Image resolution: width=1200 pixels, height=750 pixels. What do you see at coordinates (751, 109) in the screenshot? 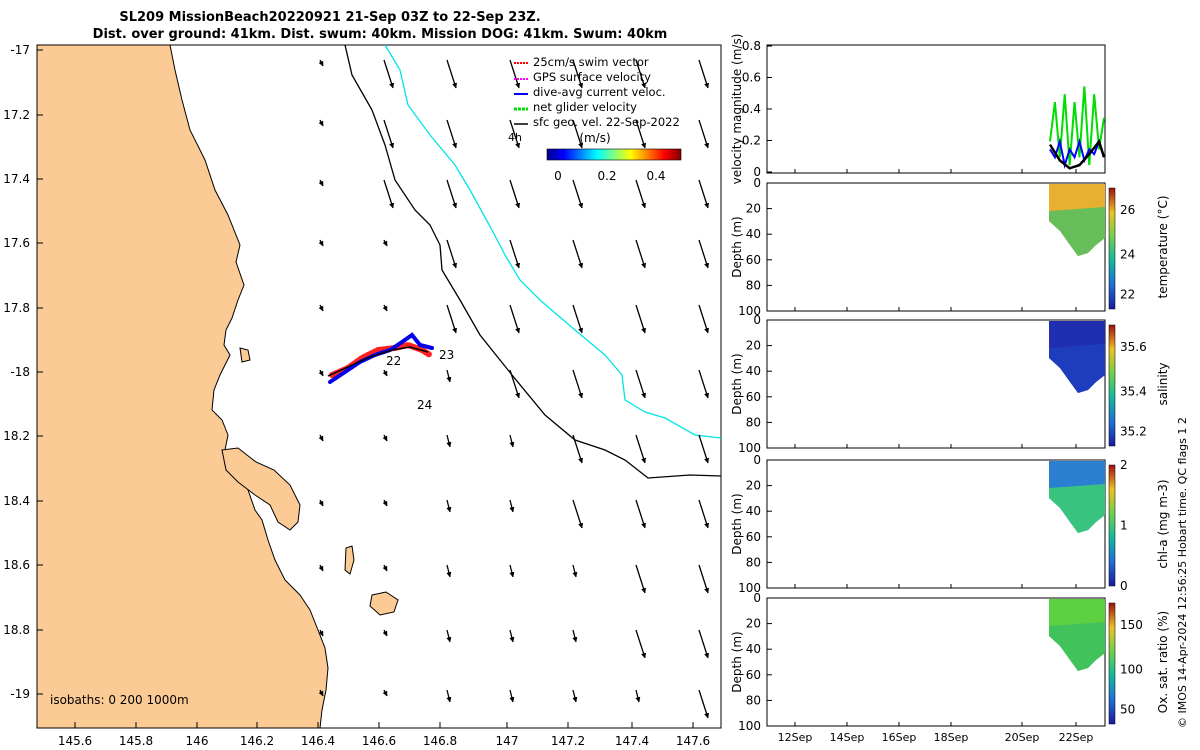
I see `y-tick-label: 0.4` at bounding box center [751, 109].